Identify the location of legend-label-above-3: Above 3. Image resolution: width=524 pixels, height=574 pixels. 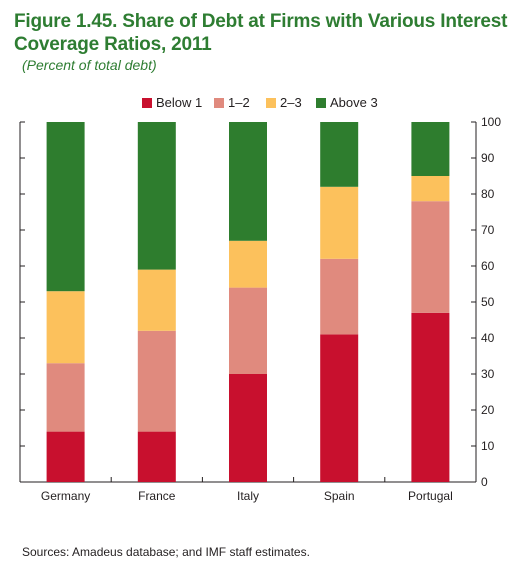
(354, 102).